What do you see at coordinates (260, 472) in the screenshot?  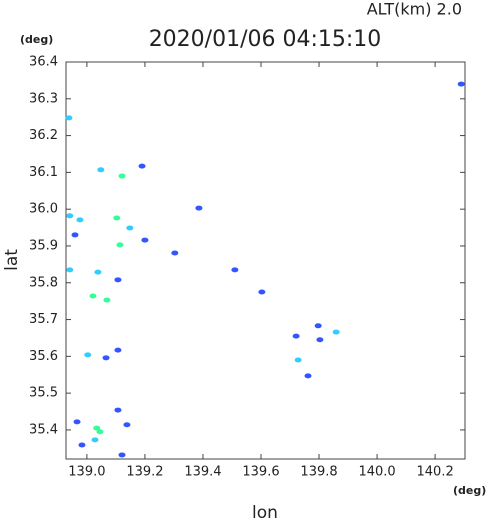 I see `x-tick-label: 139.6` at bounding box center [260, 472].